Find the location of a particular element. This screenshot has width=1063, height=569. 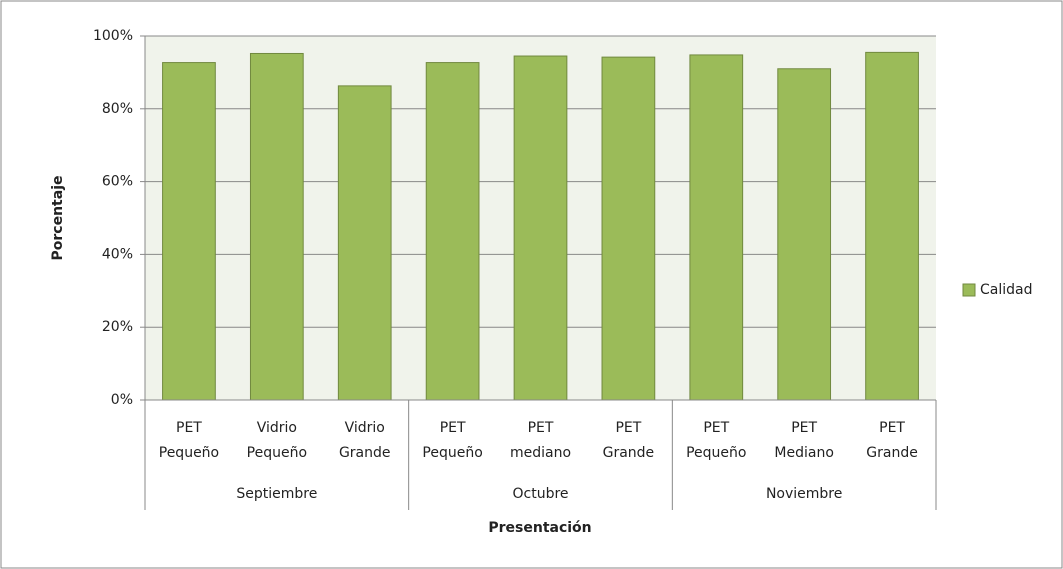

y-tick-label: 80% is located at coordinates (117, 109).